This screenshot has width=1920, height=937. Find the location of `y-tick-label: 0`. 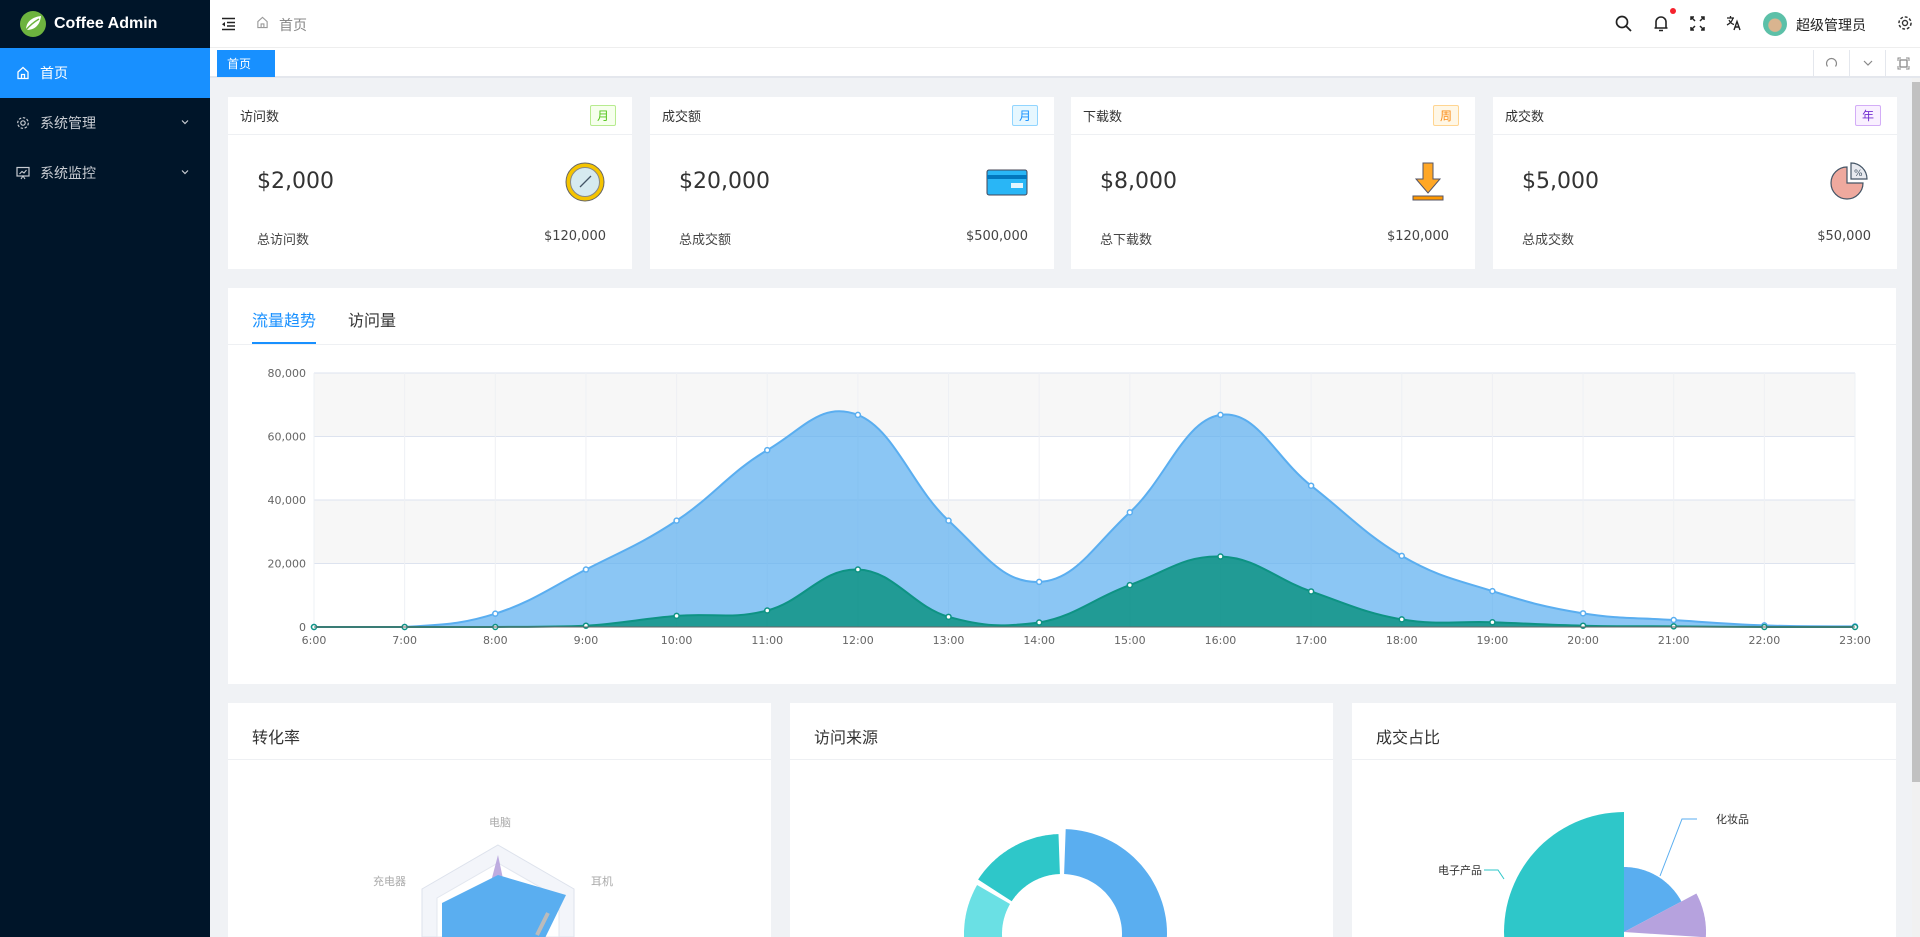

y-tick-label: 0 is located at coordinates (302, 627).